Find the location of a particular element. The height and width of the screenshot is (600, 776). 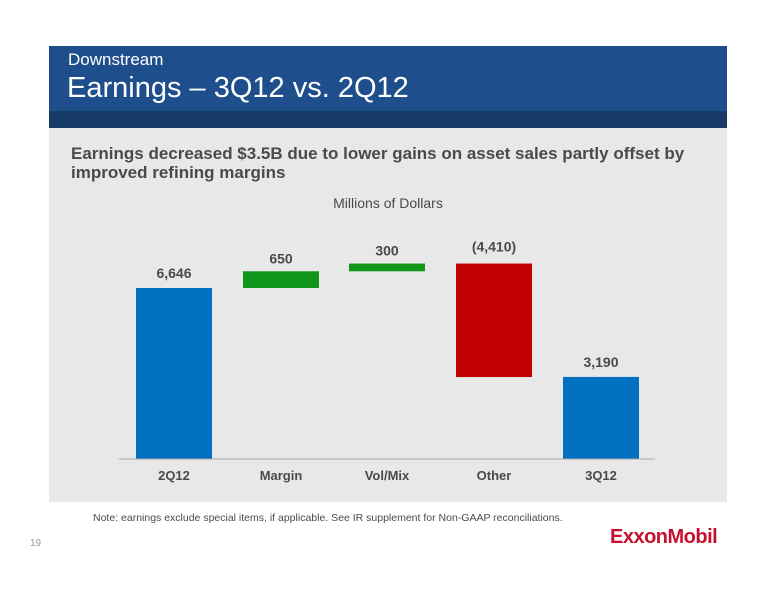

bar-other is located at coordinates (494, 320).